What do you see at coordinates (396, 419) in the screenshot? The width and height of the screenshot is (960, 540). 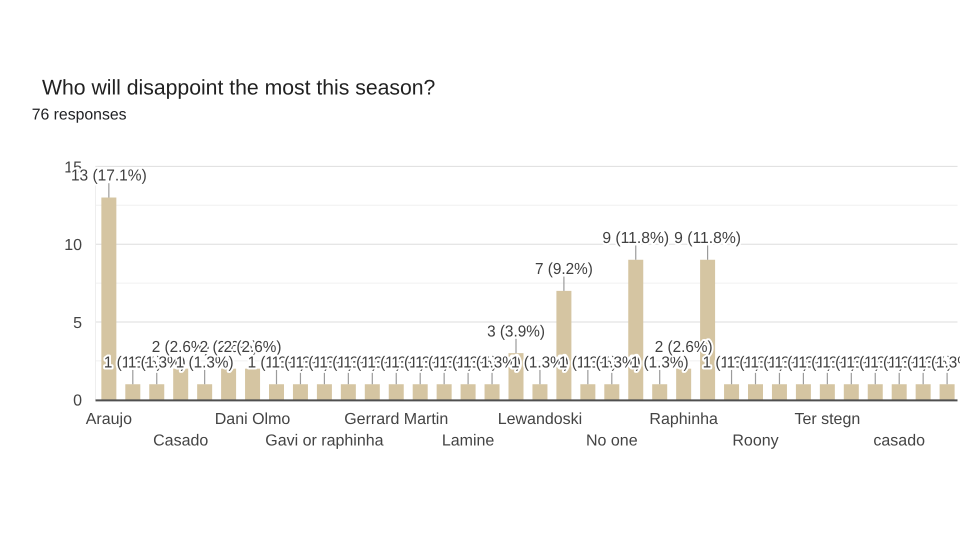 I see `svg-text: Gerrard Martin` at bounding box center [396, 419].